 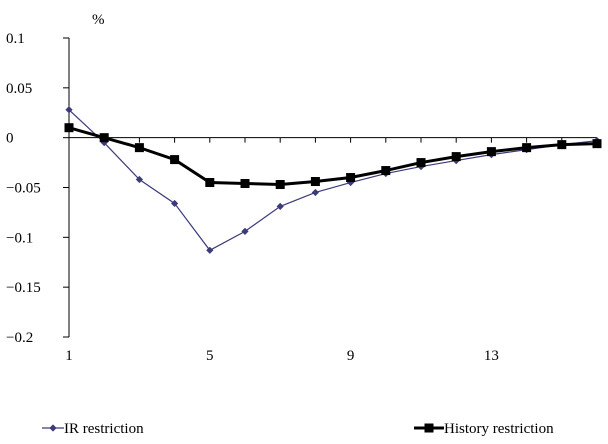 I want to click on x-tick-label: 5, so click(x=210, y=356).